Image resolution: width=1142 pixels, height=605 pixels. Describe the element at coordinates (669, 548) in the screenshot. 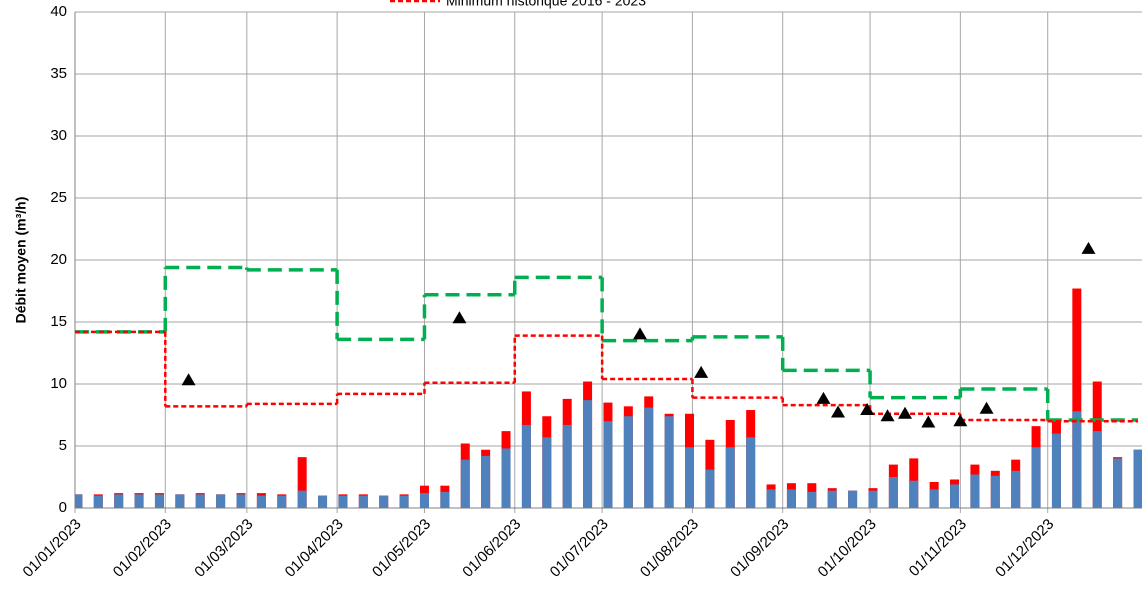

I see `x-tick-label: 01/08/2023` at that location.